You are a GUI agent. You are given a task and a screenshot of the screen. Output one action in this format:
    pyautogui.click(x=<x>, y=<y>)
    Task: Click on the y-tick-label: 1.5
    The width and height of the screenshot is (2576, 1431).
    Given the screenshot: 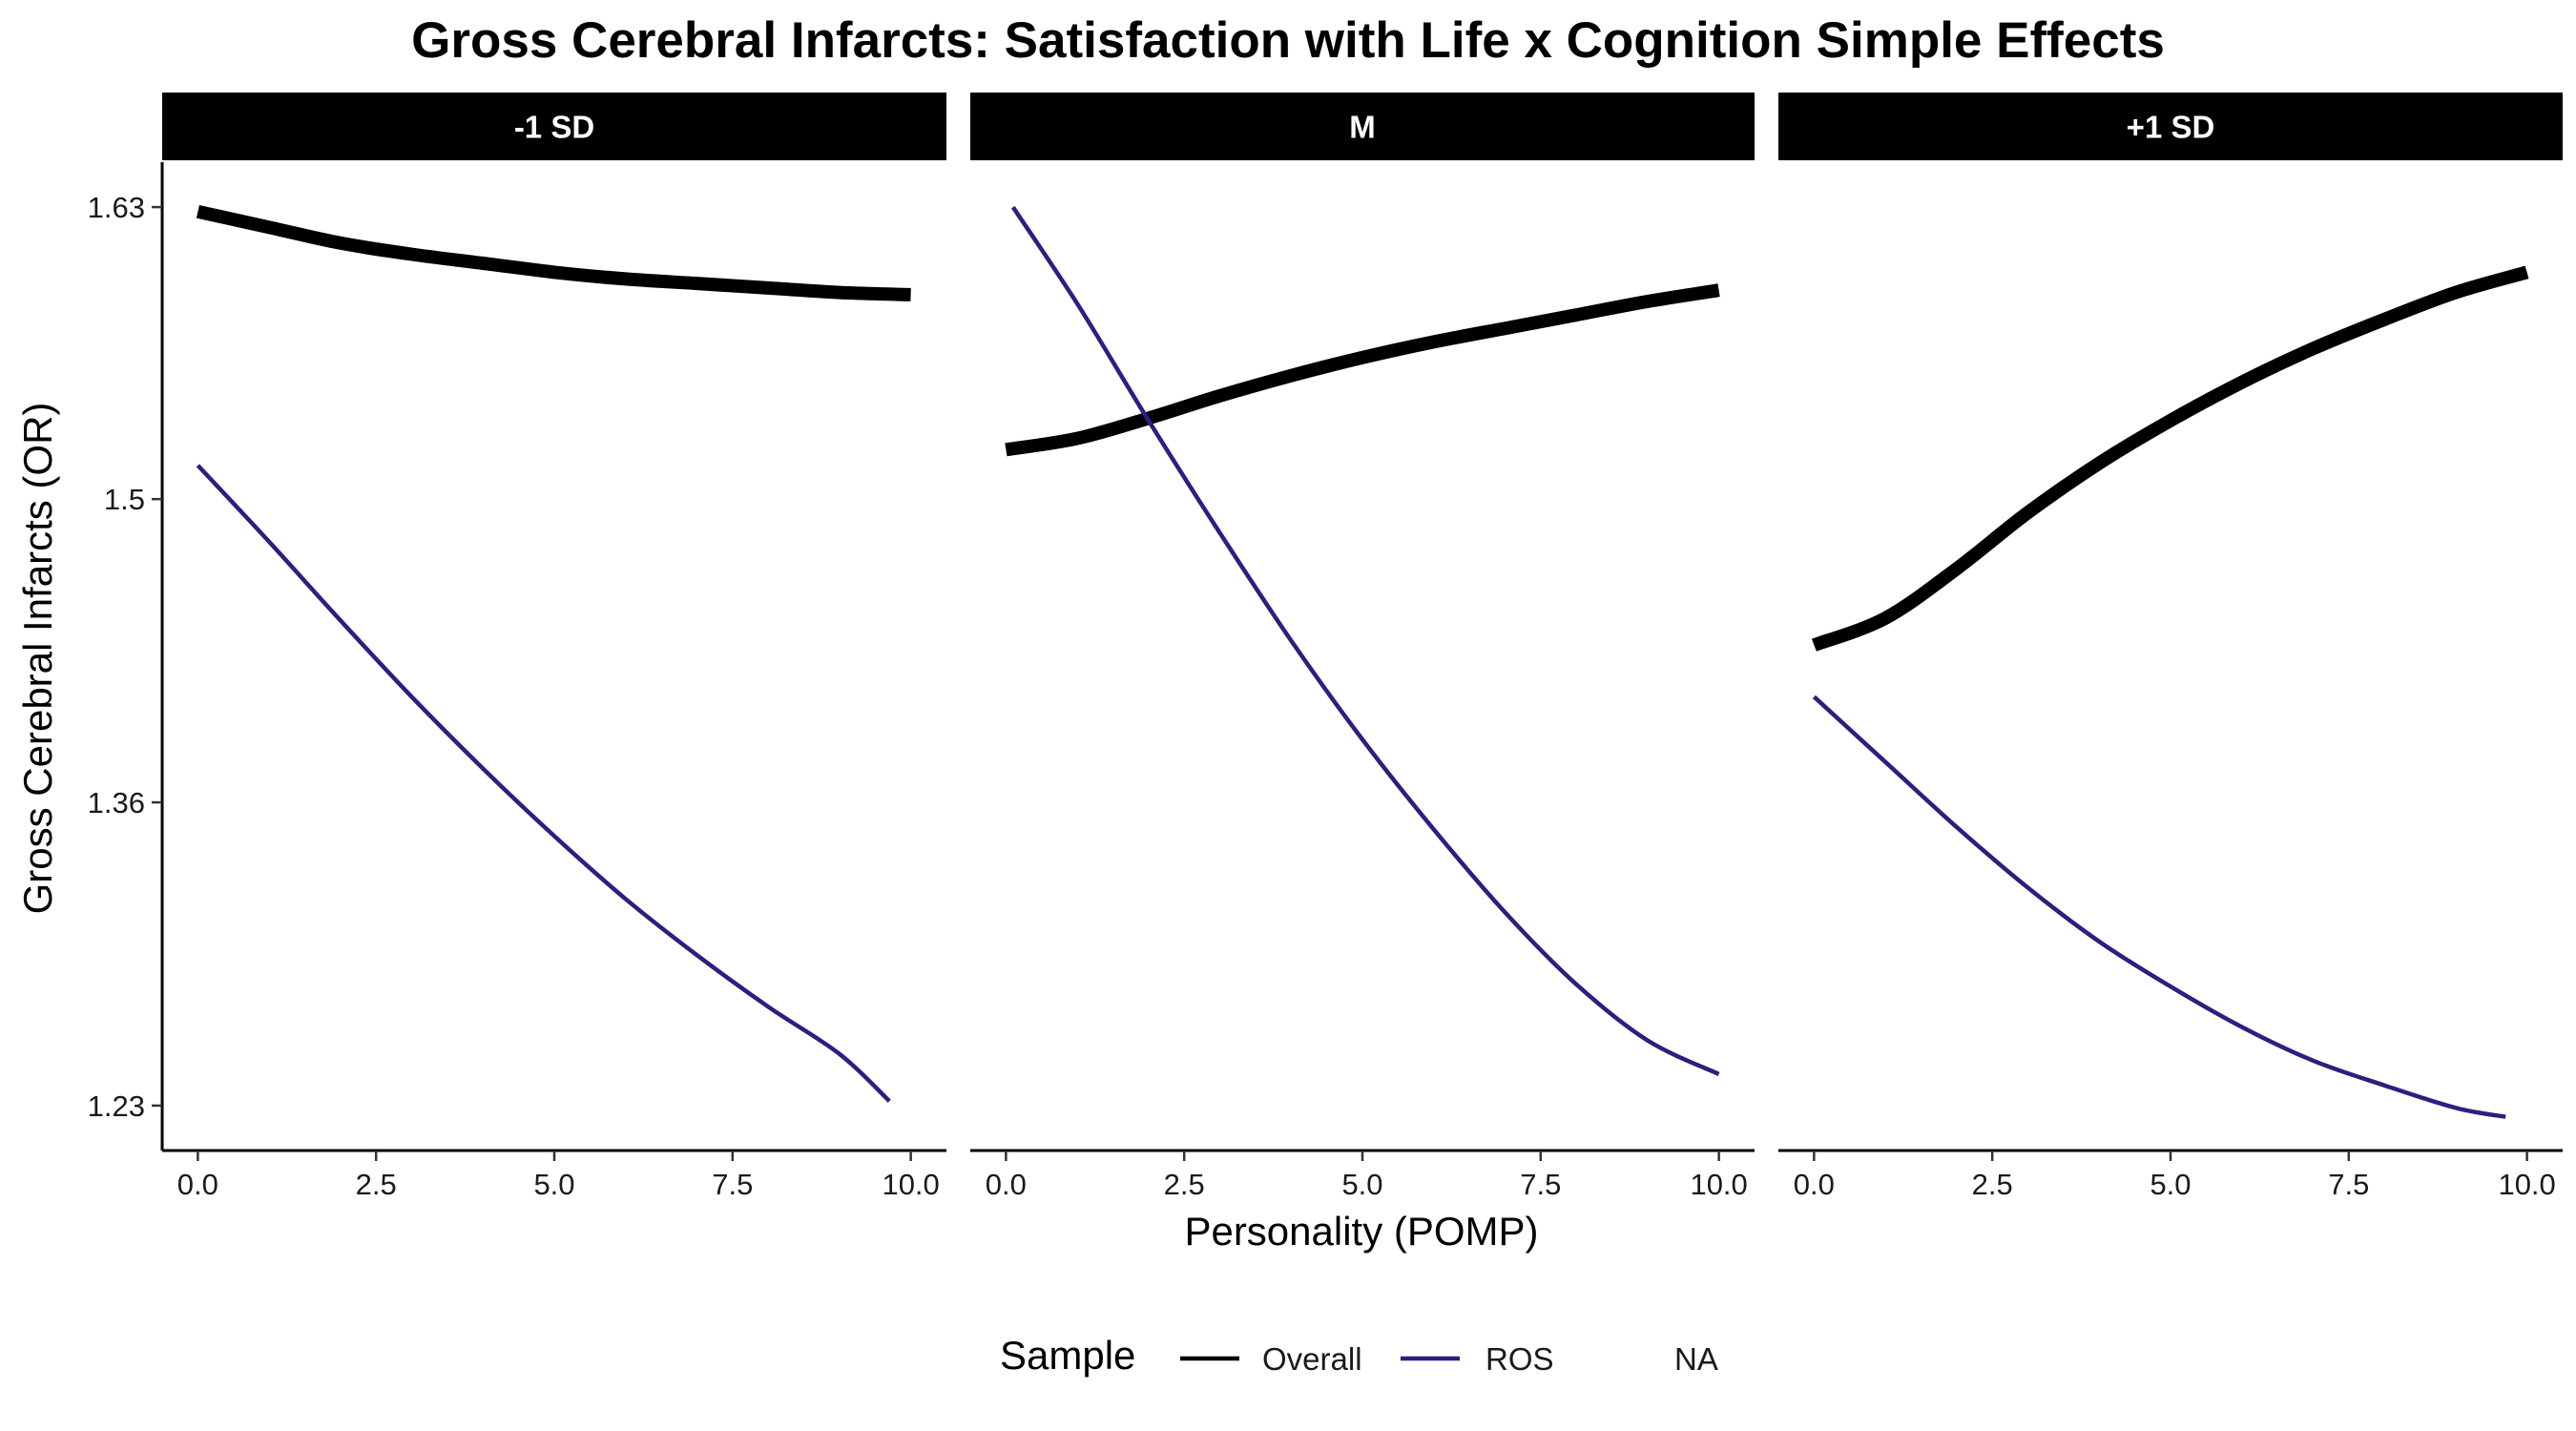 What is the action you would take?
    pyautogui.click(x=124, y=500)
    